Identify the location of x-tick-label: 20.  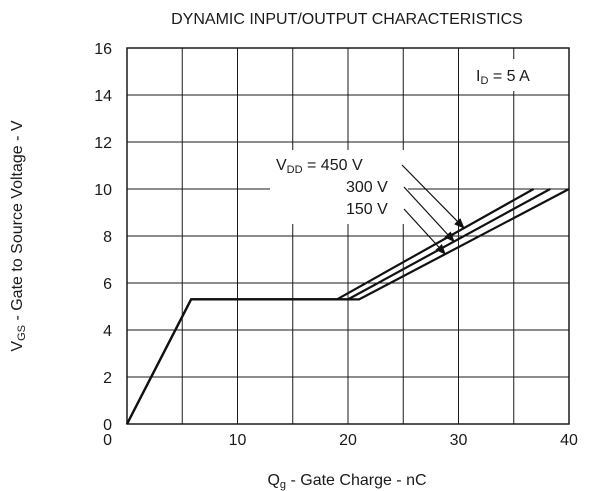
(348, 440).